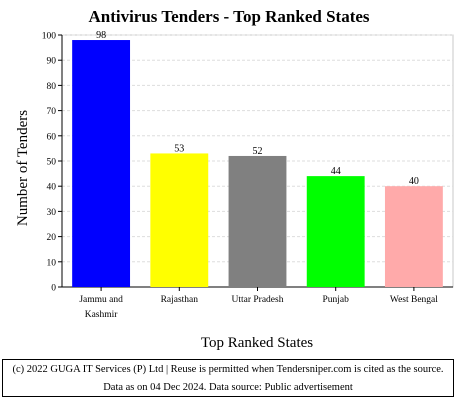 The width and height of the screenshot is (460, 400). Describe the element at coordinates (23, 168) in the screenshot. I see `y-axis-title: Number of Tenders` at that location.